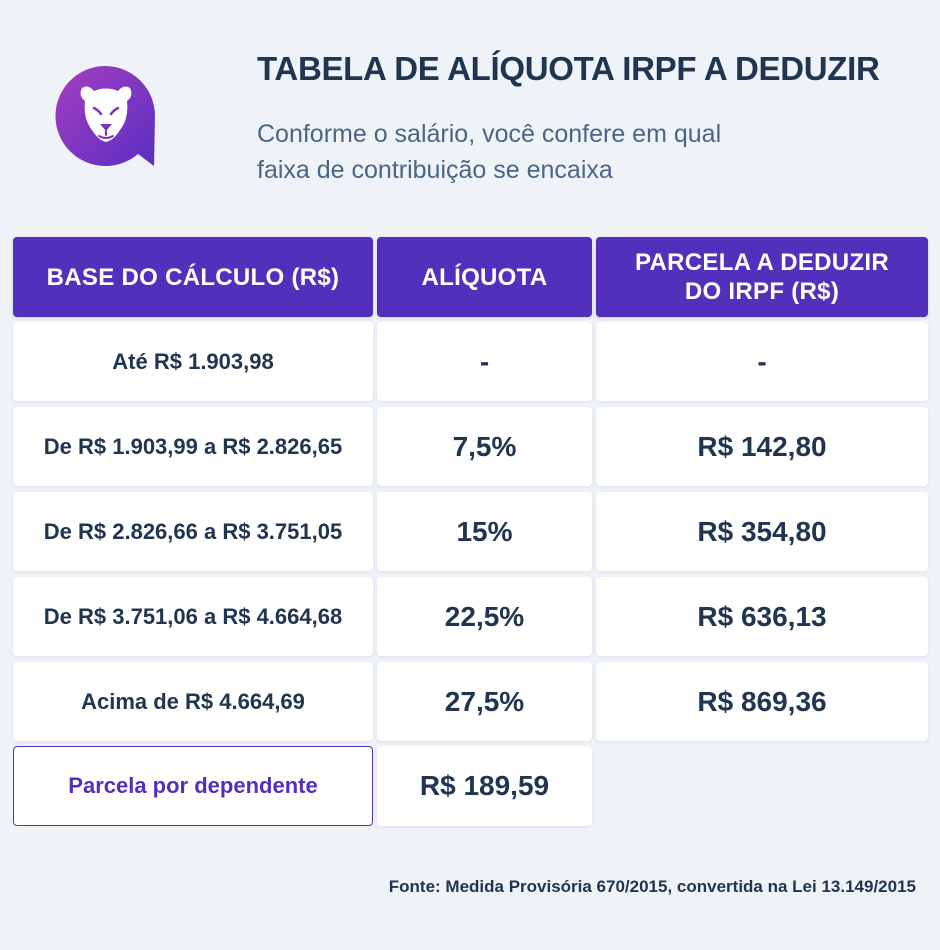  I want to click on column-header-label: BASE DO CÁLCULO (R$), so click(193, 277).